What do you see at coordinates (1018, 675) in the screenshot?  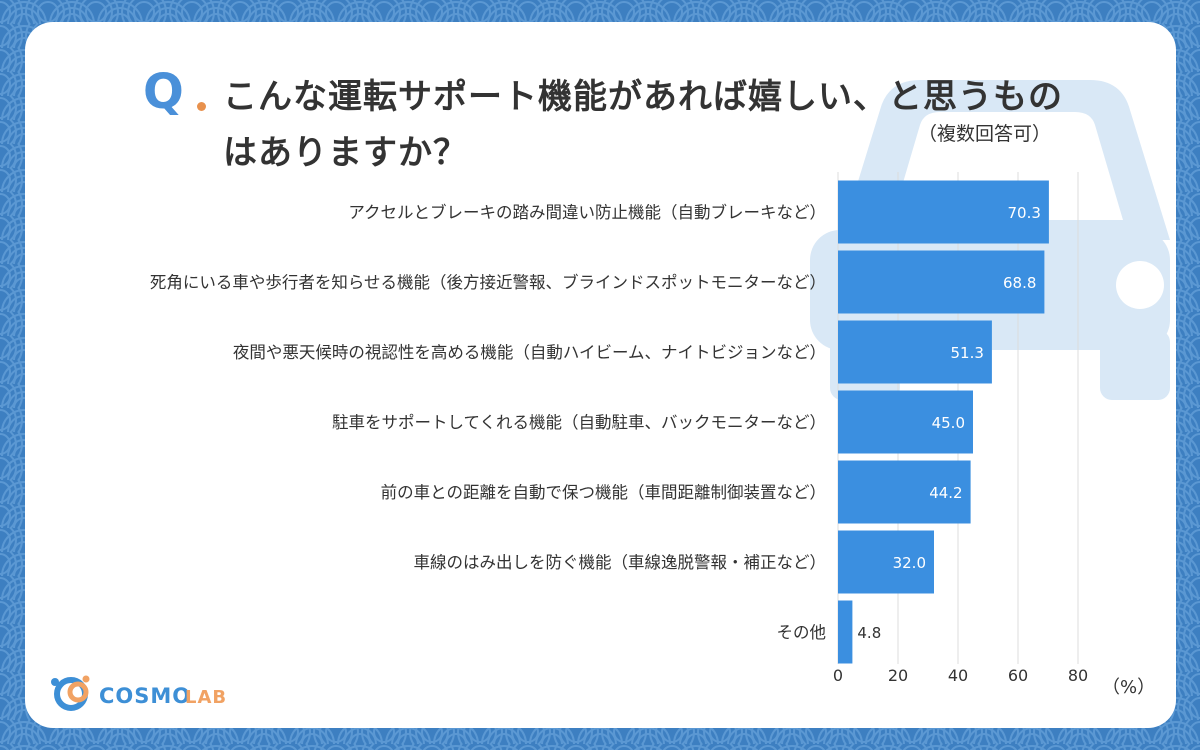 I see `x-tick-label: 60` at bounding box center [1018, 675].